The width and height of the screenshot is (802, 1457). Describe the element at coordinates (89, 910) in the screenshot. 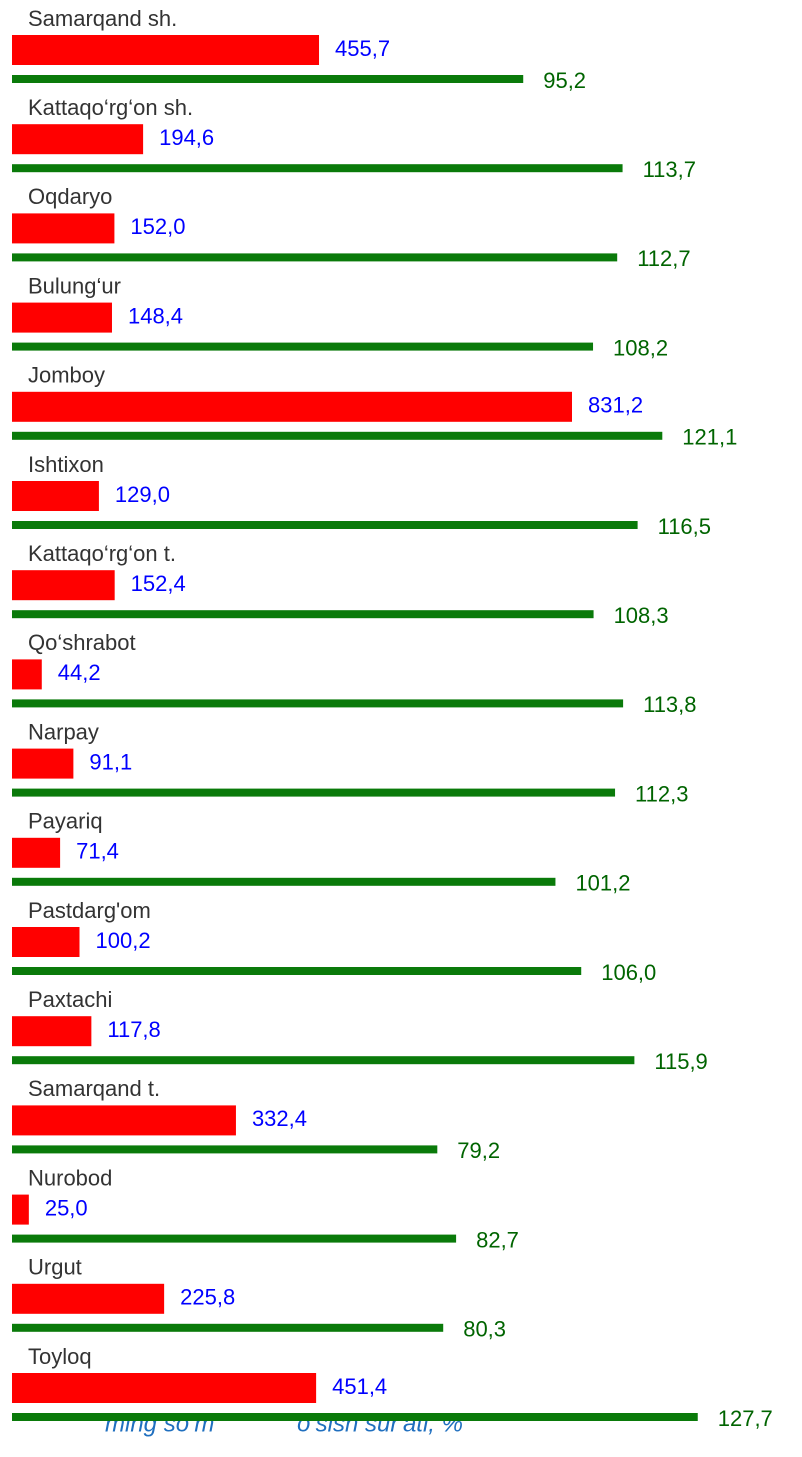

I see `category-label: Pastdarg'om` at that location.